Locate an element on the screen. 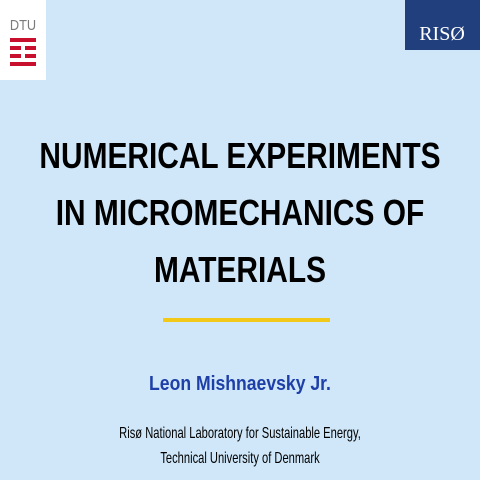 The height and width of the screenshot is (480, 480). affiliation-line: Technical University of Denmark is located at coordinates (240, 457).